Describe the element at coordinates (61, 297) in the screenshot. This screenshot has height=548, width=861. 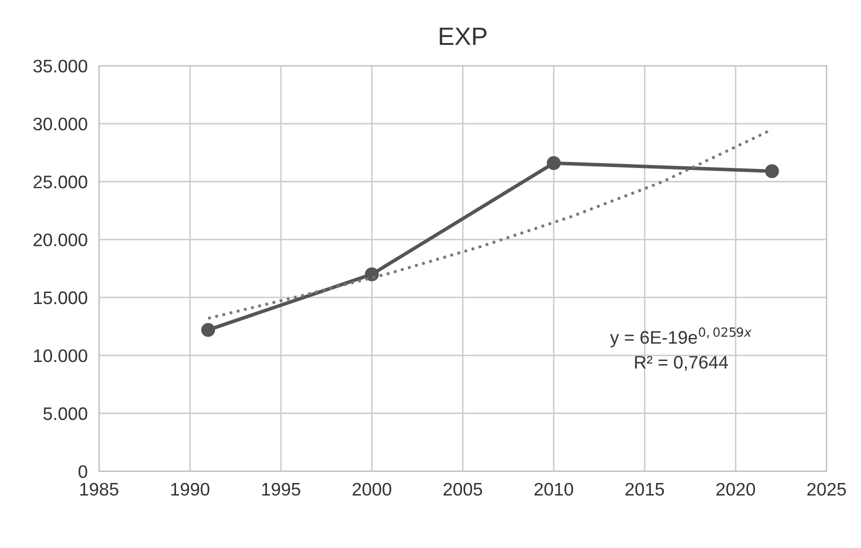
I see `y-tick-label: 15.000` at that location.